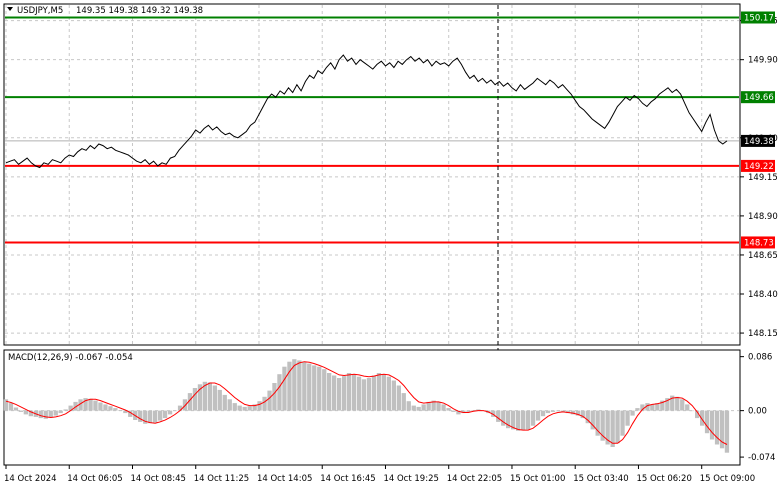  Describe the element at coordinates (157, 479) in the screenshot. I see `x-tick-label: 14 Oct 08:45` at that location.